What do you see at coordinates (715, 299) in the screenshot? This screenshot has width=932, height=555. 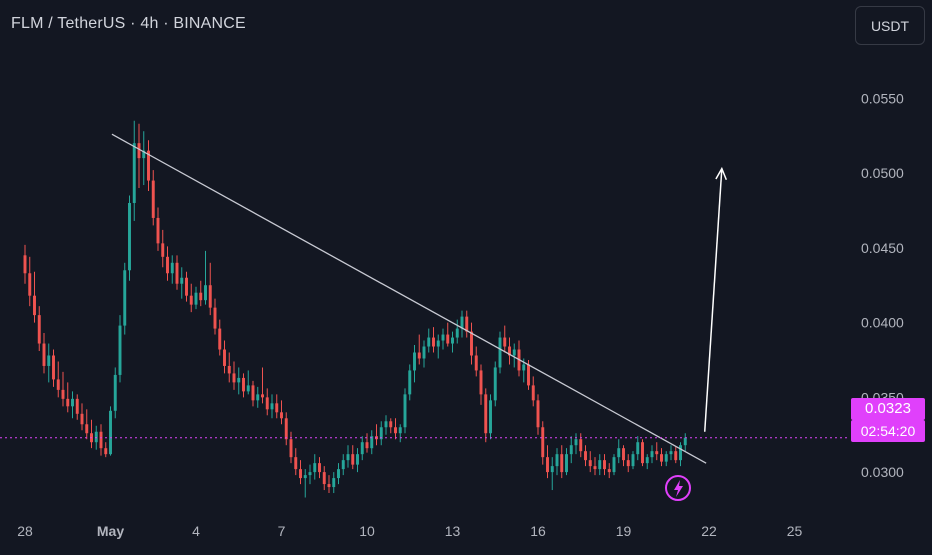 I see `breakout-arrow` at bounding box center [715, 299].